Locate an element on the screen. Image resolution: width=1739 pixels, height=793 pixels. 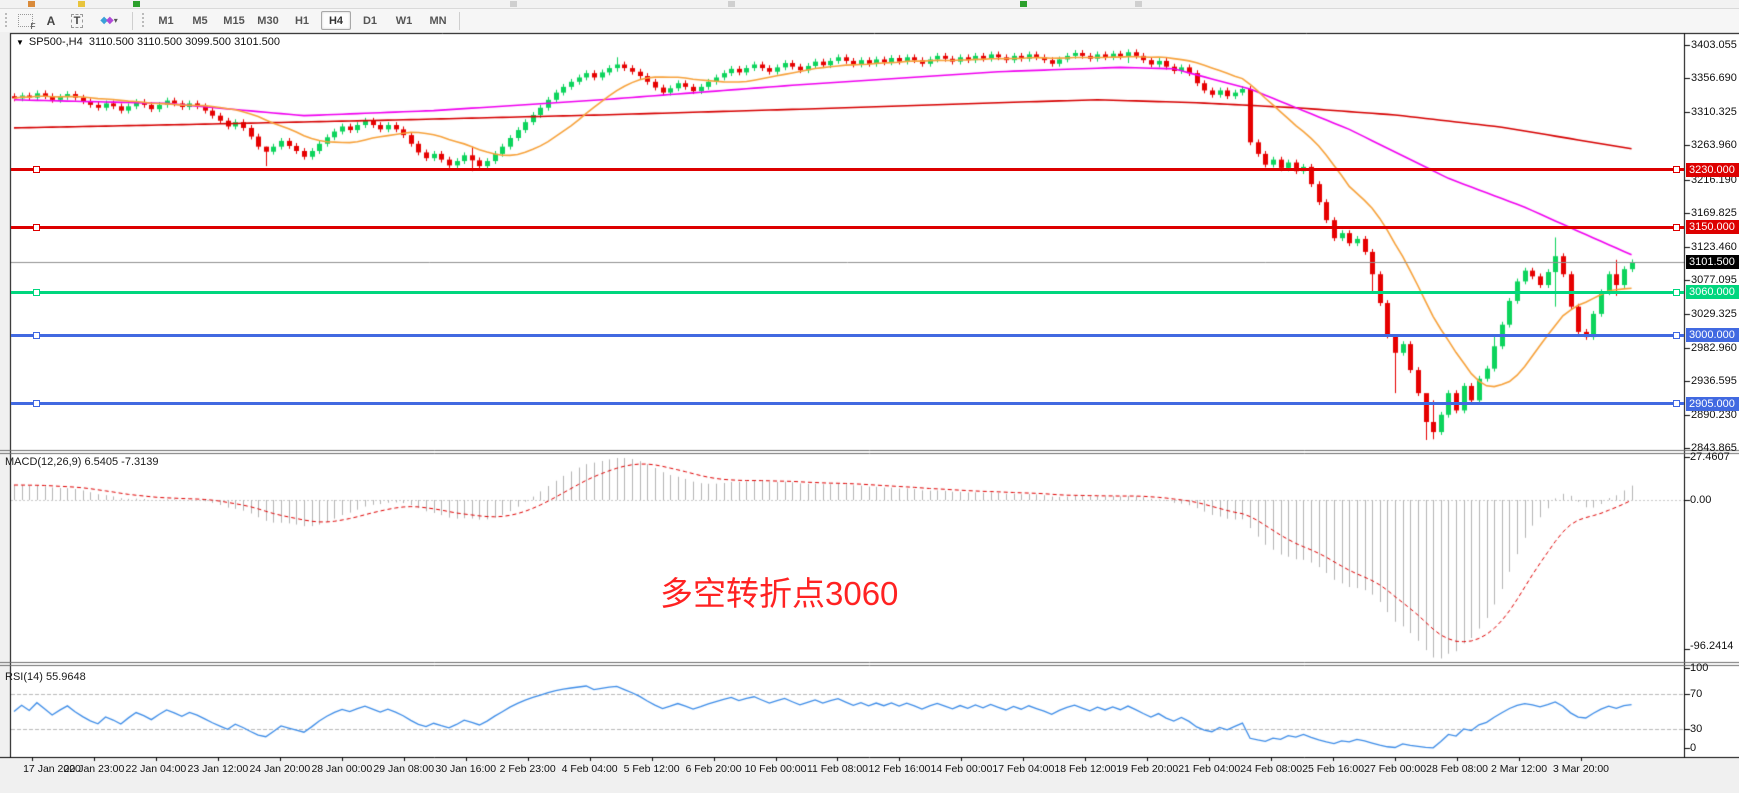
ohlc-high: 3110.500 is located at coordinates (160, 42).